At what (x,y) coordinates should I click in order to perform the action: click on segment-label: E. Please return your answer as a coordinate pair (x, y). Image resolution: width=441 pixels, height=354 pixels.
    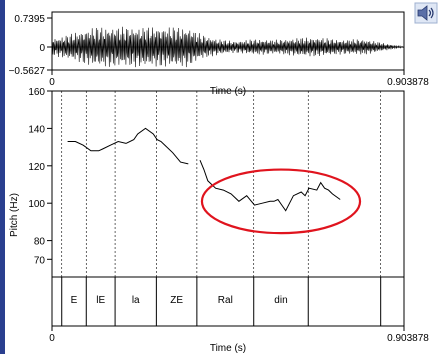
    Looking at the image, I should click on (74, 300).